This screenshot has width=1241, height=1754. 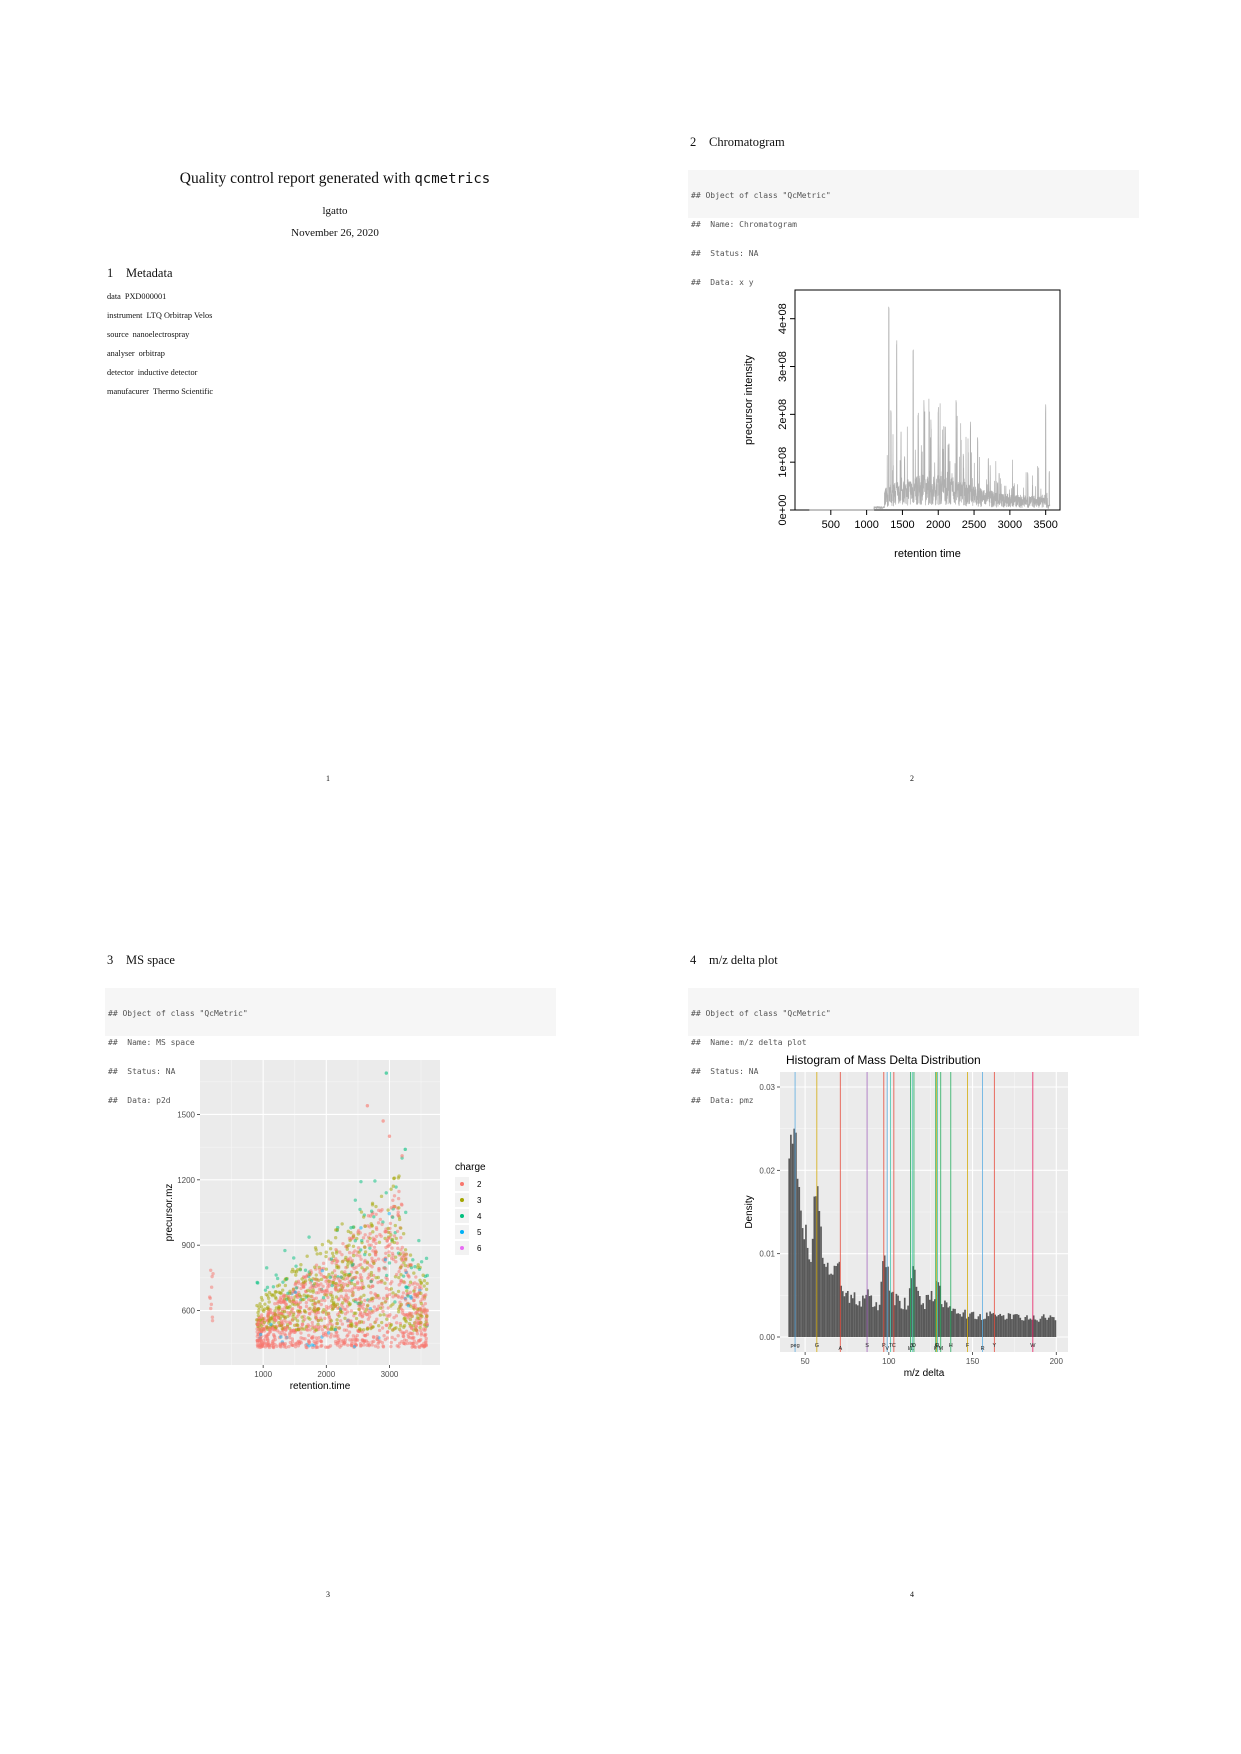 I want to click on code-line: ## Status: NA, so click(x=725, y=253).